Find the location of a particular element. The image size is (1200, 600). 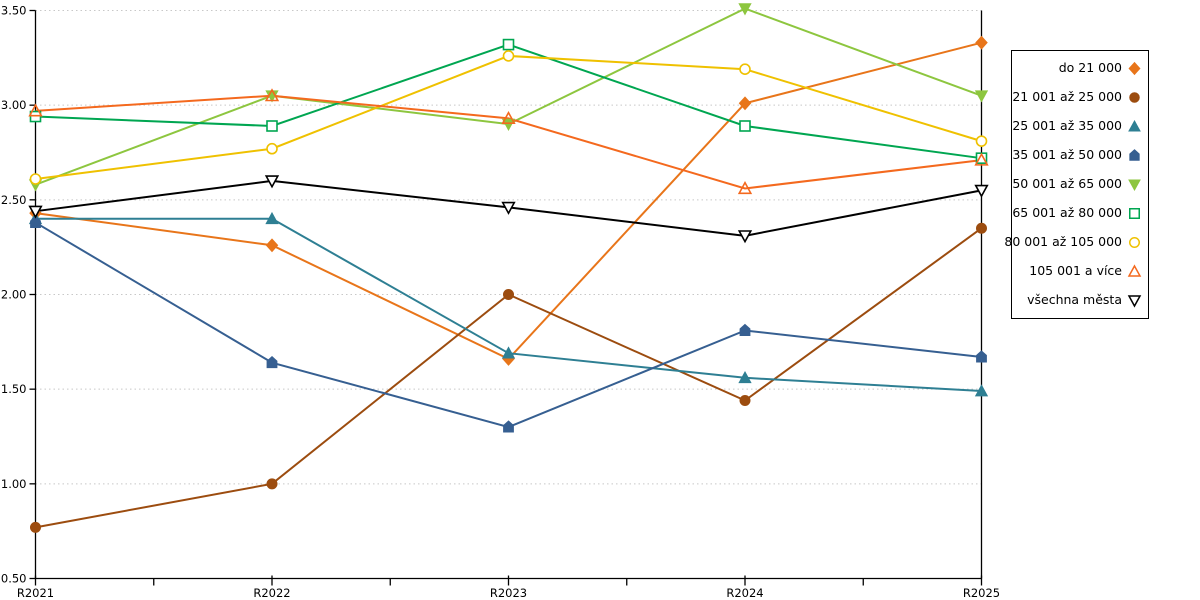

legend-item-8: všechna města is located at coordinates (1079, 300).